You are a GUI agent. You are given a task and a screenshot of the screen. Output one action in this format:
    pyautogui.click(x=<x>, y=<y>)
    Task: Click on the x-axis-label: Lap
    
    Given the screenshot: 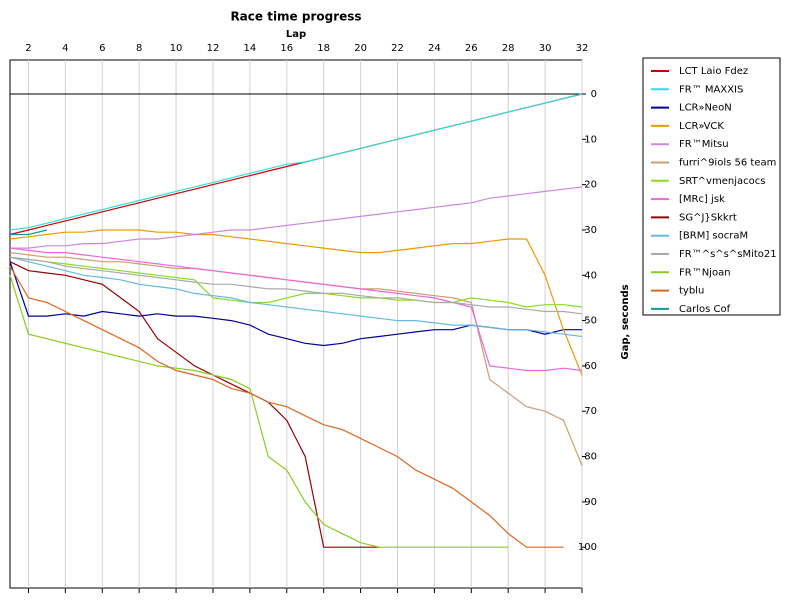 What is the action you would take?
    pyautogui.click(x=296, y=34)
    